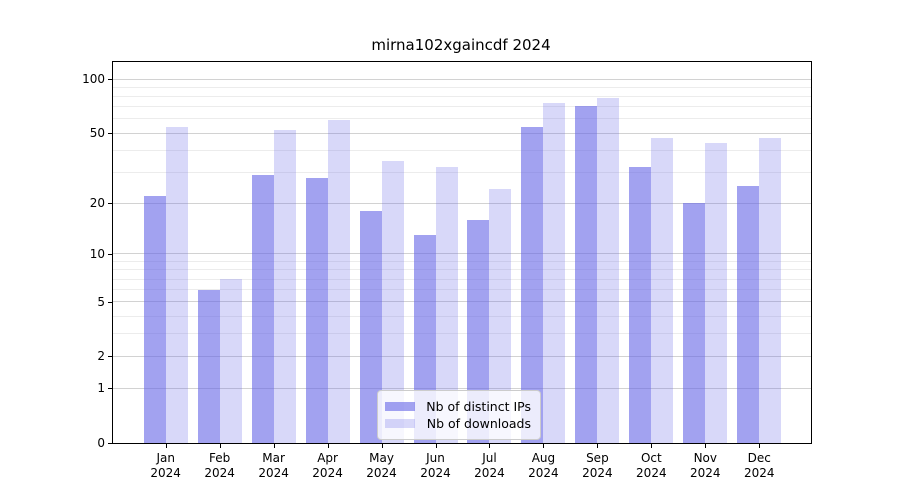  I want to click on legend: Nb of distinct IPs Nb of downloads, so click(459, 415).